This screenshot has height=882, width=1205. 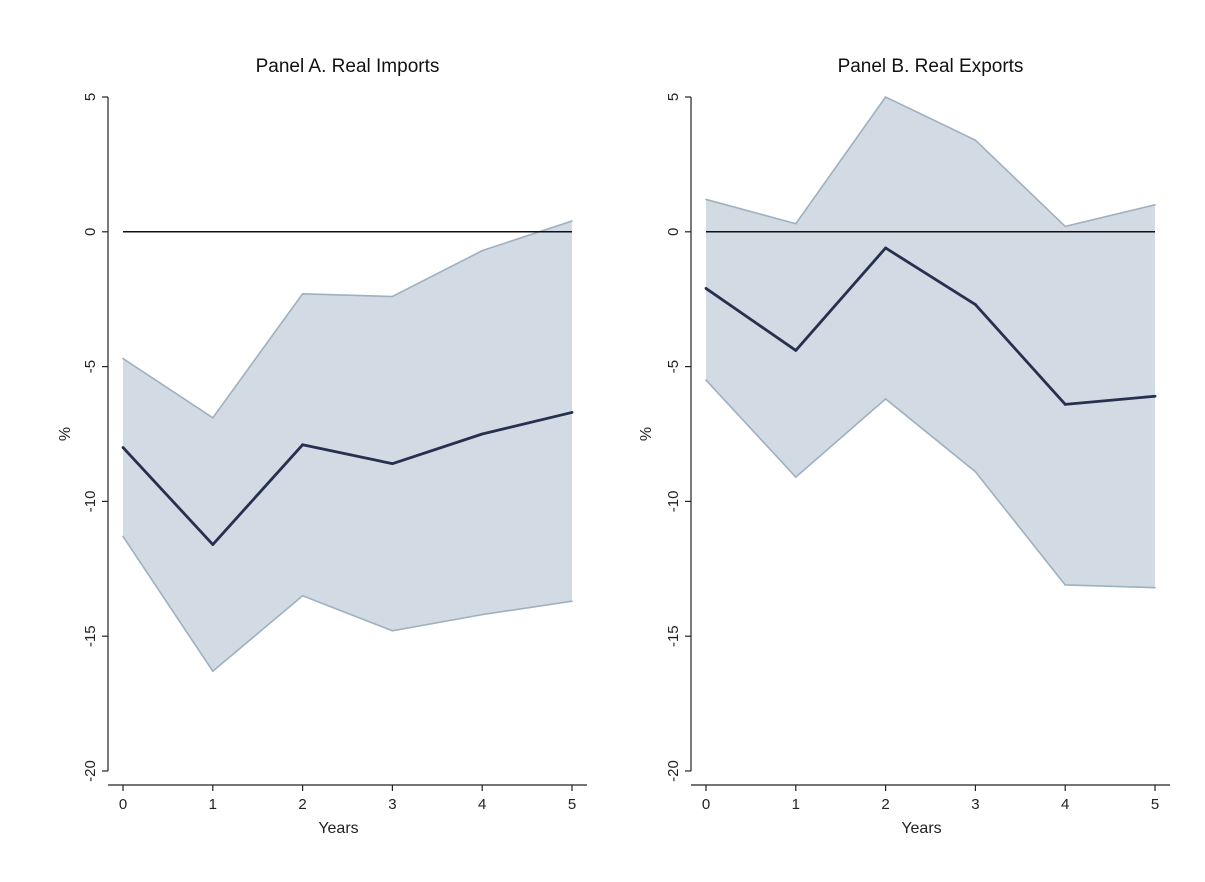 I want to click on panel-title: Panel A. Real Imports, so click(x=348, y=66).